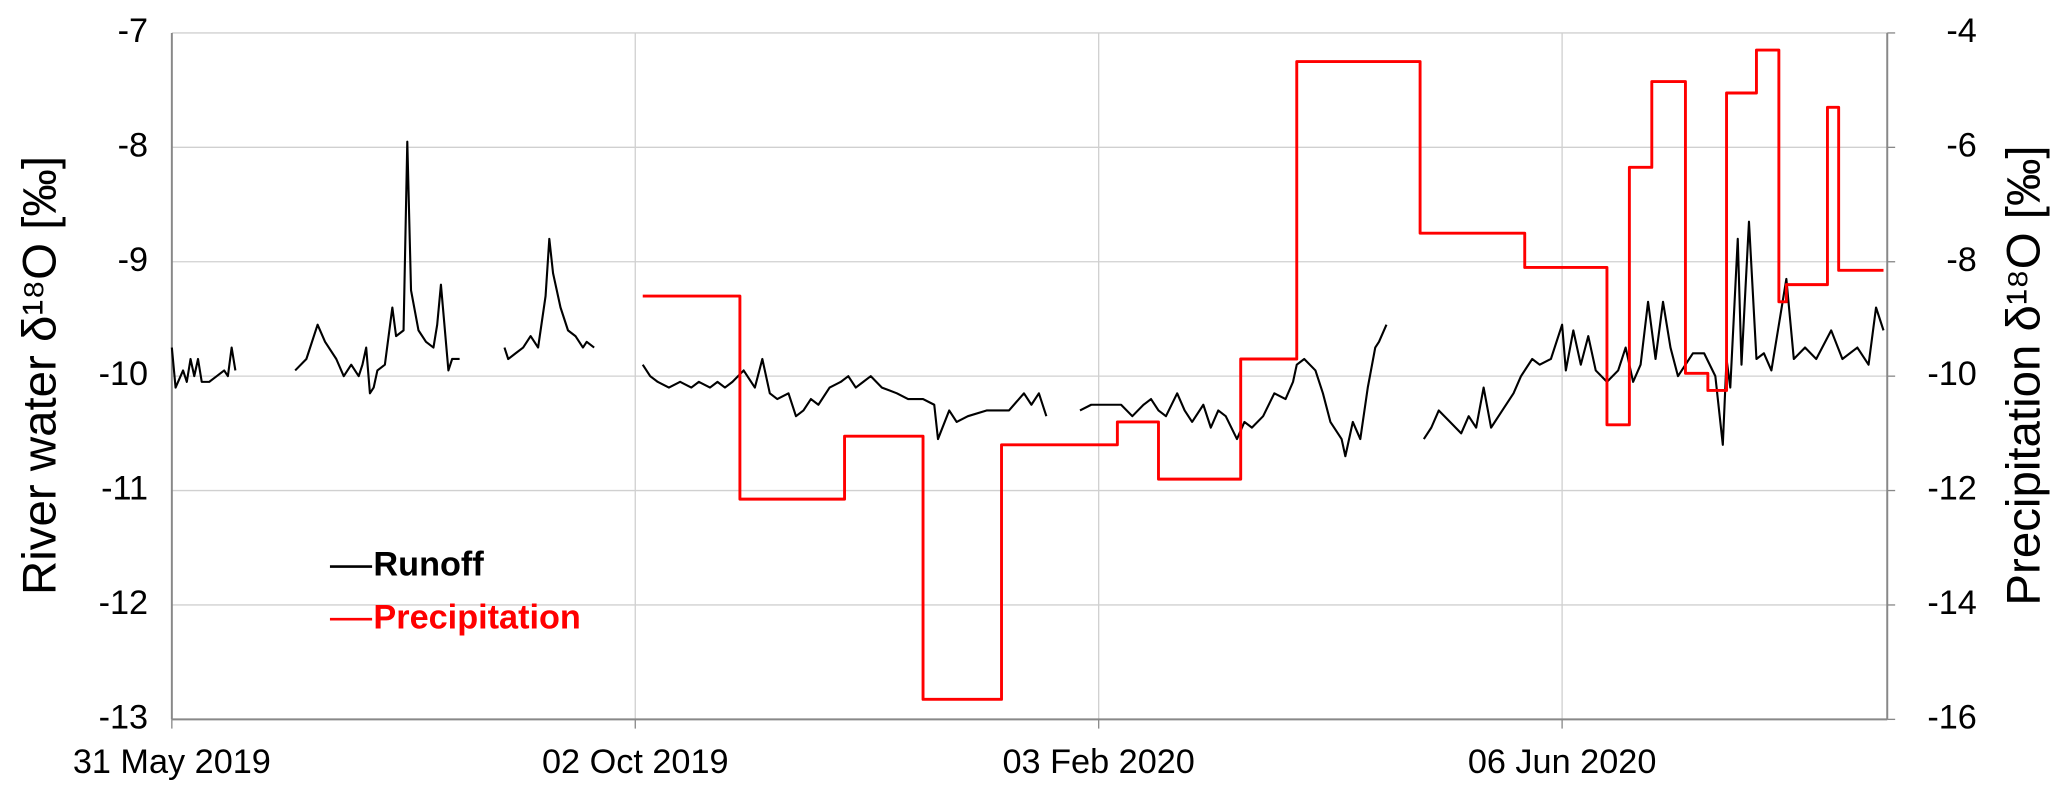  Describe the element at coordinates (1952, 603) in the screenshot. I see `y2-tick-label: -14` at that location.